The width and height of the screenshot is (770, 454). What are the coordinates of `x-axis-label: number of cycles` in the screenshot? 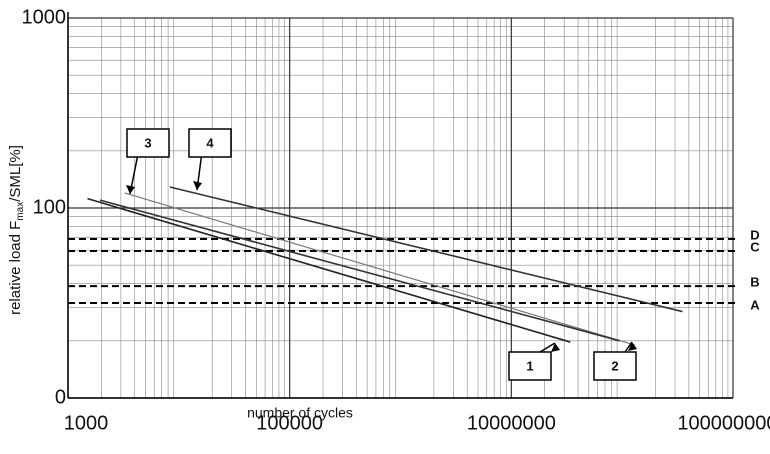 It's located at (300, 413).